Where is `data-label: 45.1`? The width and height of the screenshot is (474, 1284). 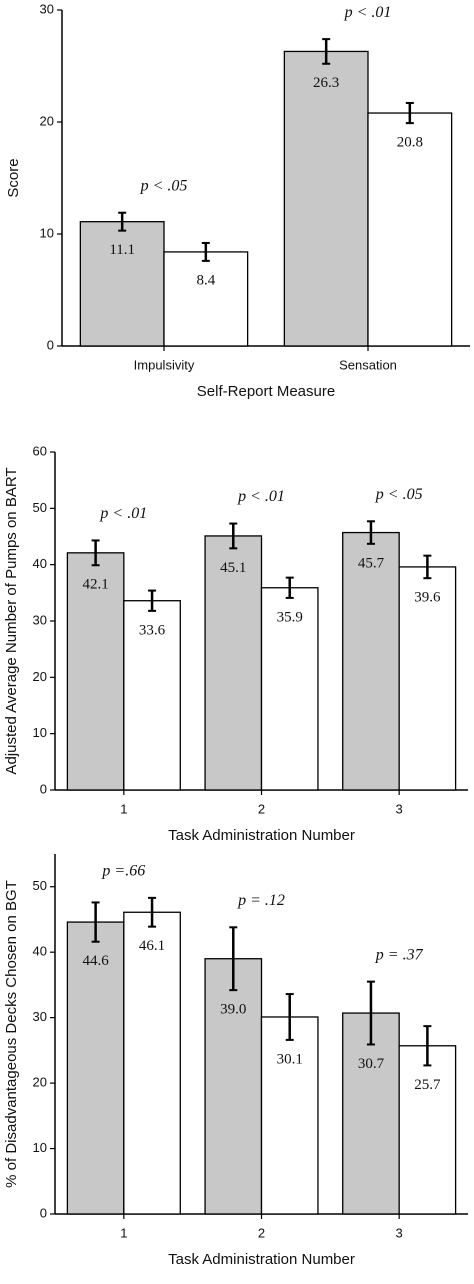
data-label: 45.1 is located at coordinates (233, 568).